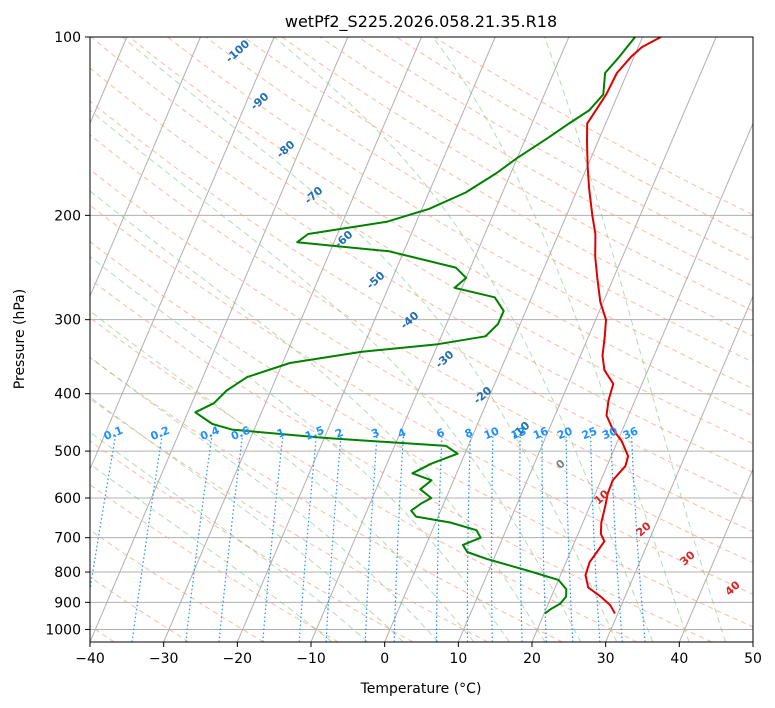  I want to click on sounding-series-line, so click(623, 325).